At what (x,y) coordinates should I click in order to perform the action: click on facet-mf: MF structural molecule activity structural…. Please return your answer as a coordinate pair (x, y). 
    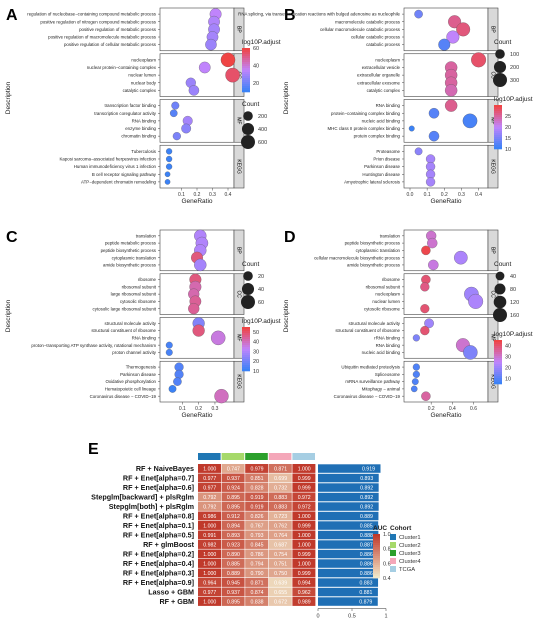
    Looking at the image, I should click on (417, 338).